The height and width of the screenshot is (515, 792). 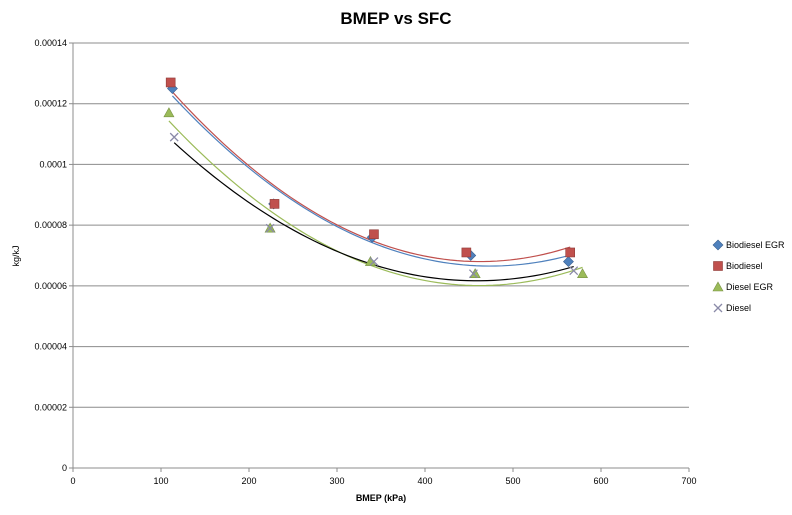 I want to click on y-tick-label: 0.00012, so click(x=50, y=104).